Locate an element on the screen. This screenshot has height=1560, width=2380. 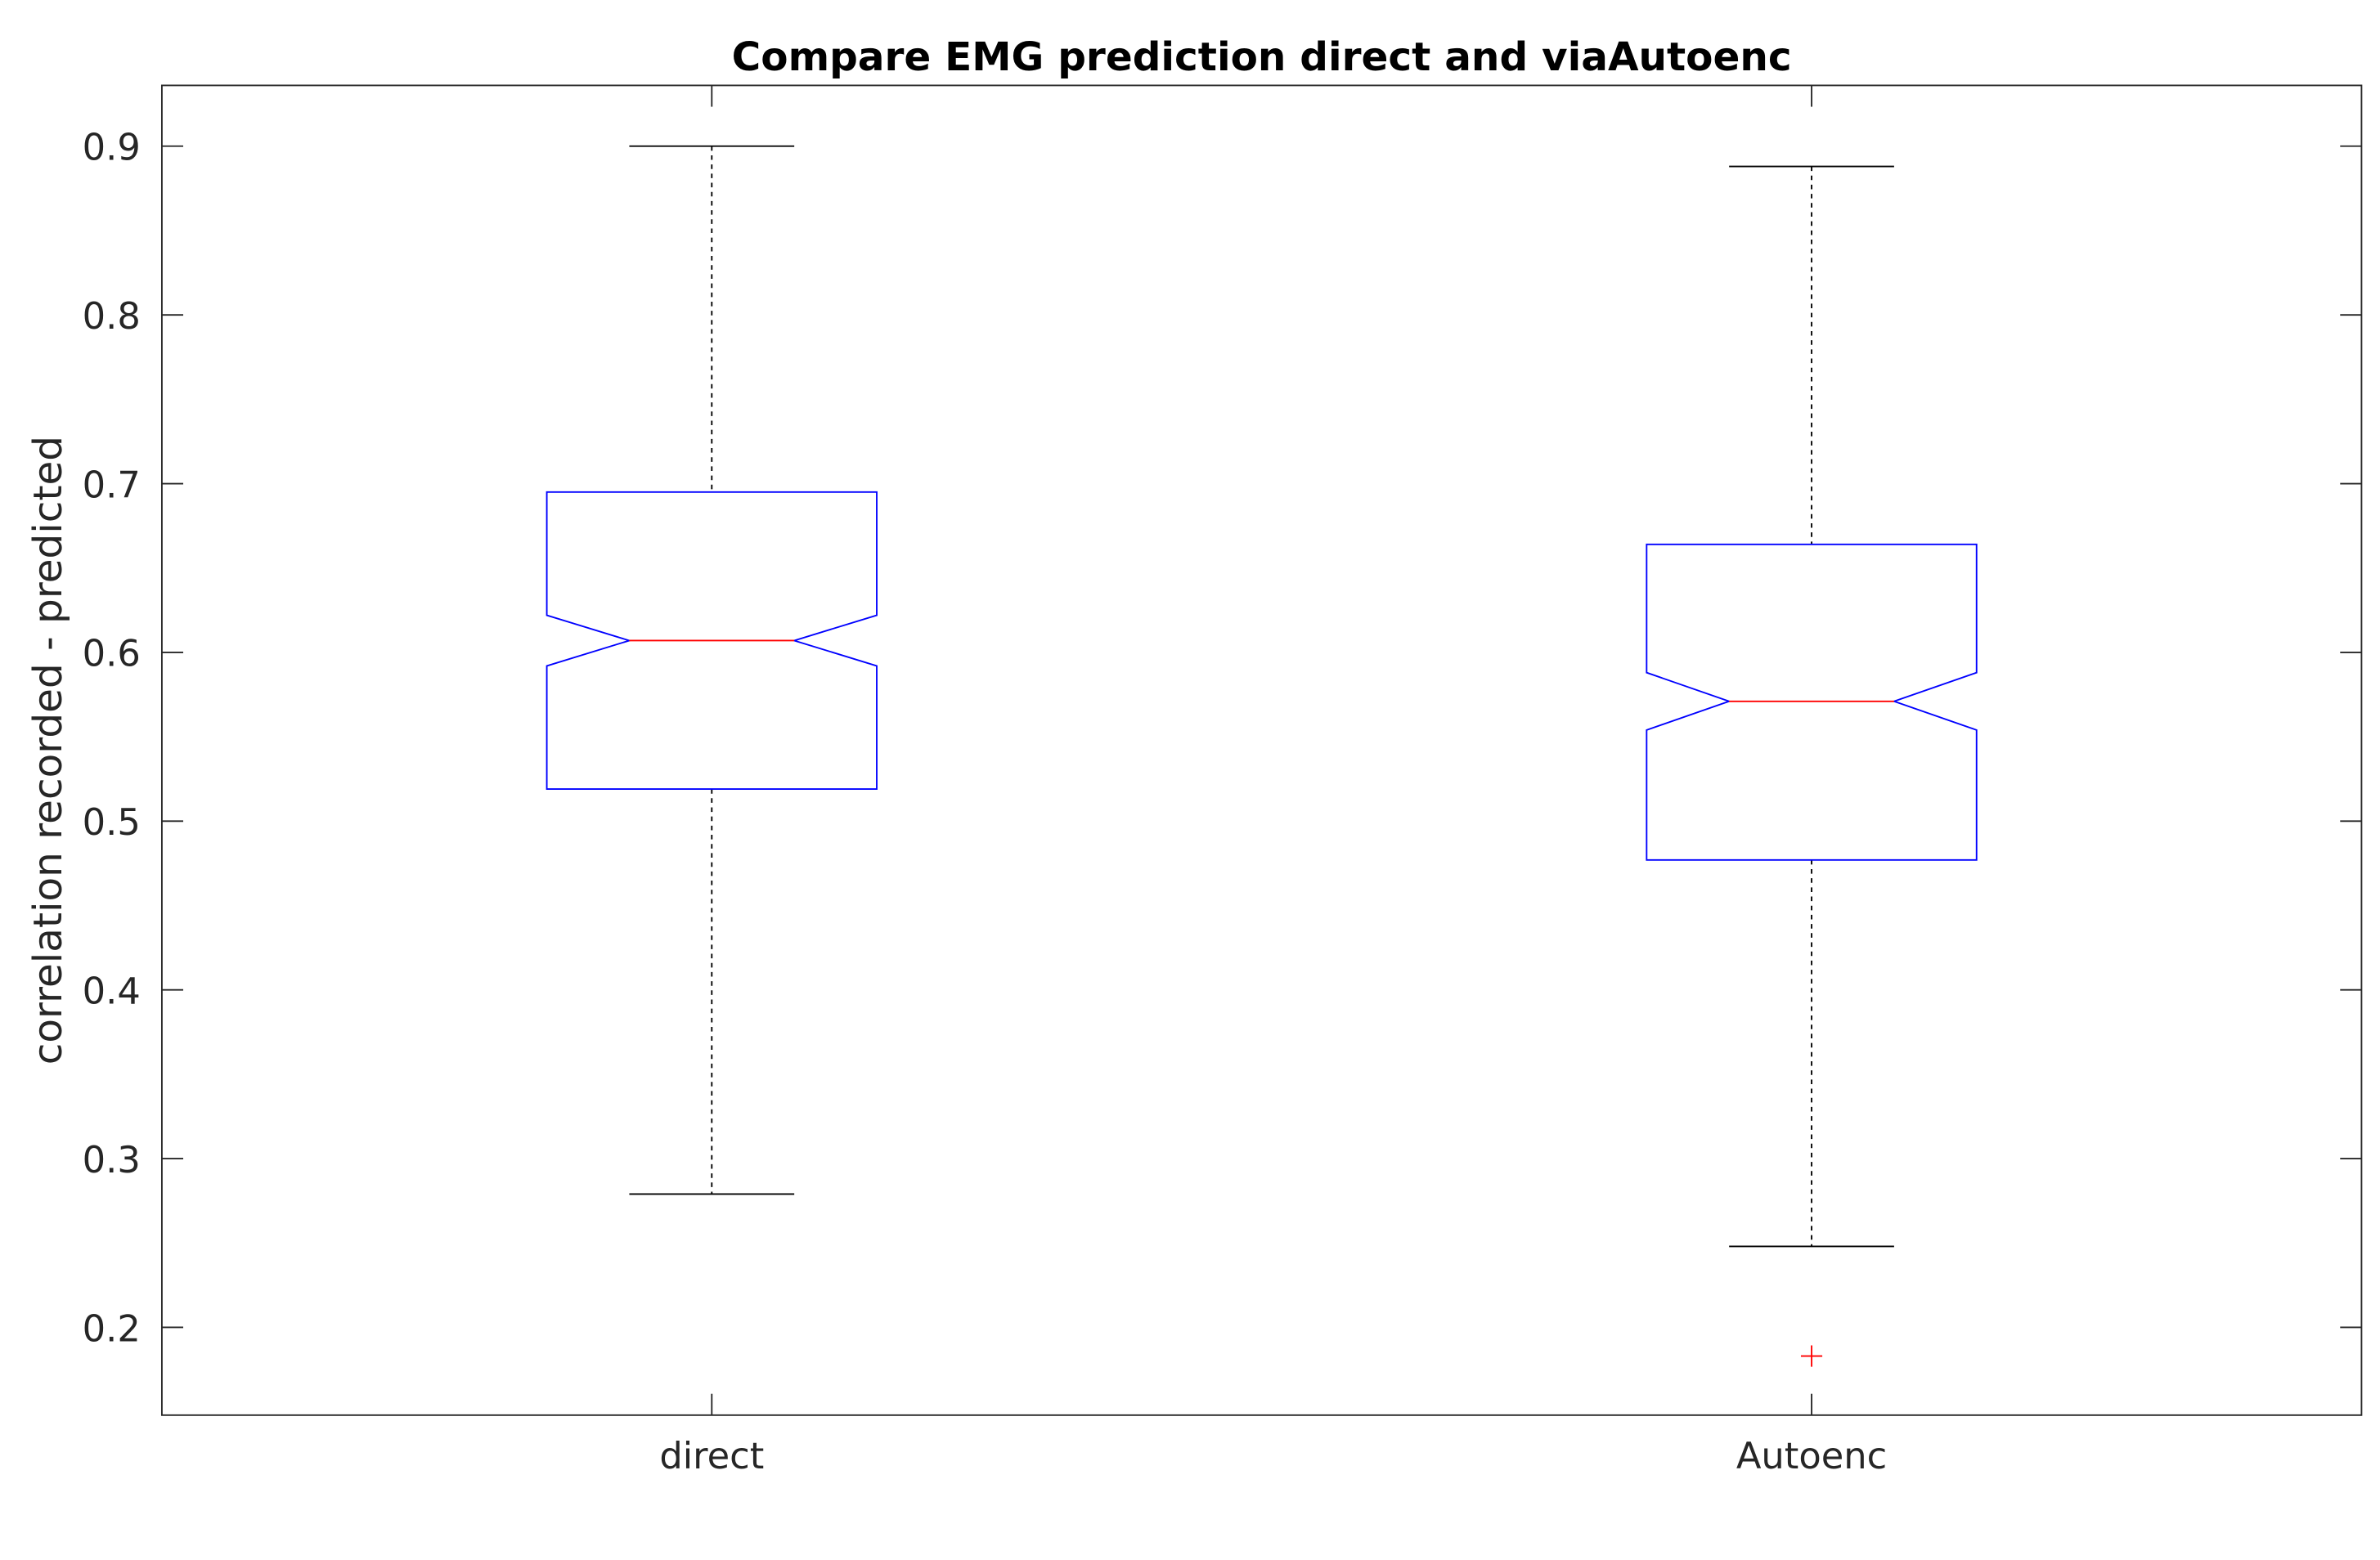
x-tick-label: Autoenc is located at coordinates (1811, 1456).